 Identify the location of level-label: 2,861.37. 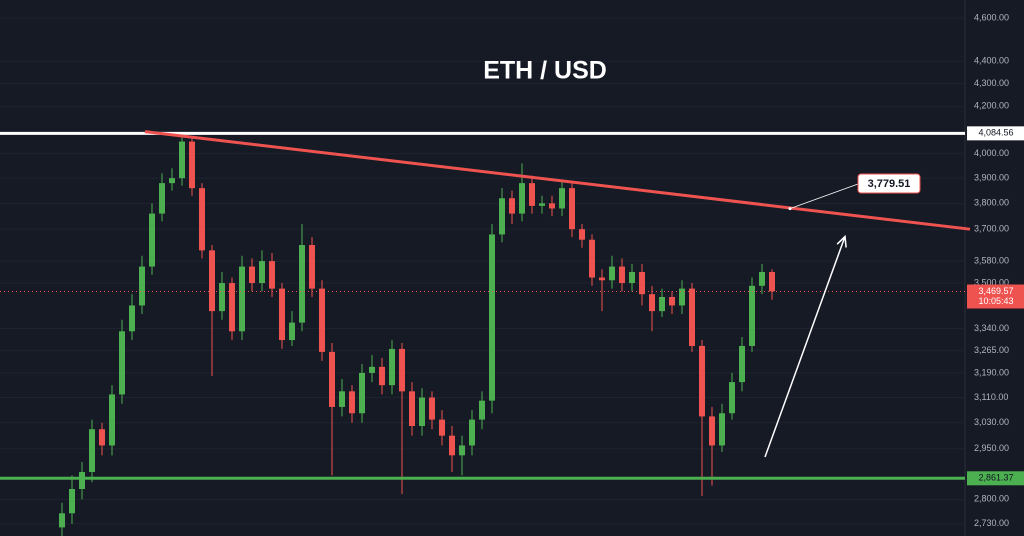
(995, 478).